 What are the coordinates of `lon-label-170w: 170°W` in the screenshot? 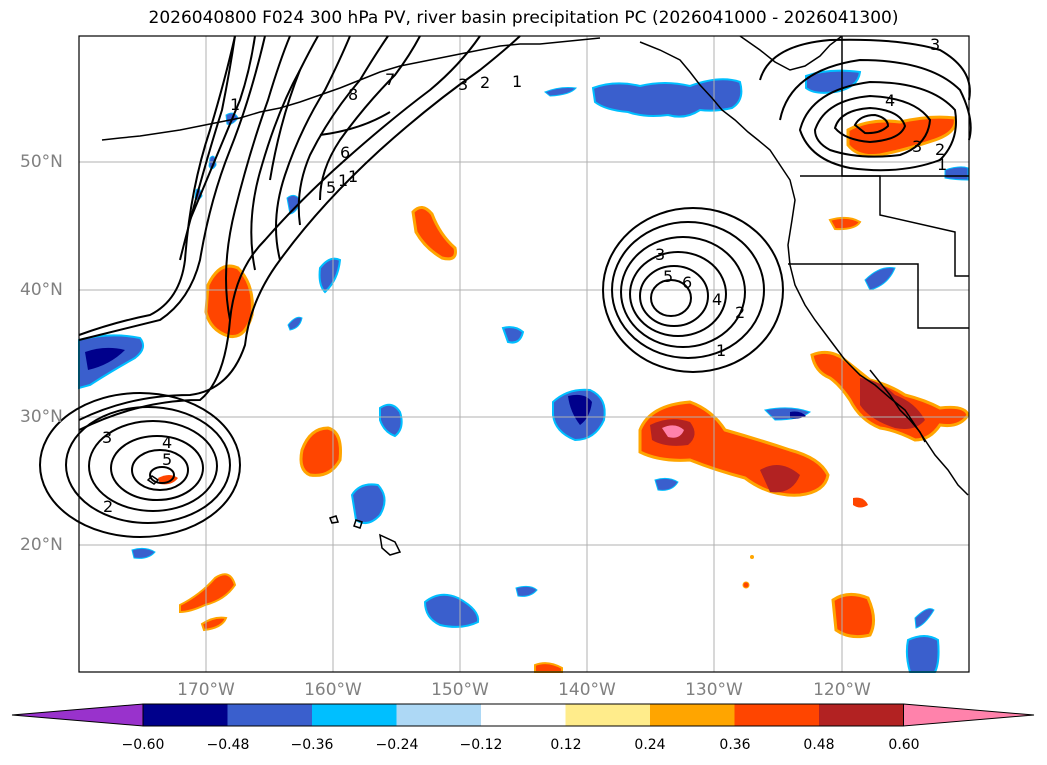 It's located at (206, 690).